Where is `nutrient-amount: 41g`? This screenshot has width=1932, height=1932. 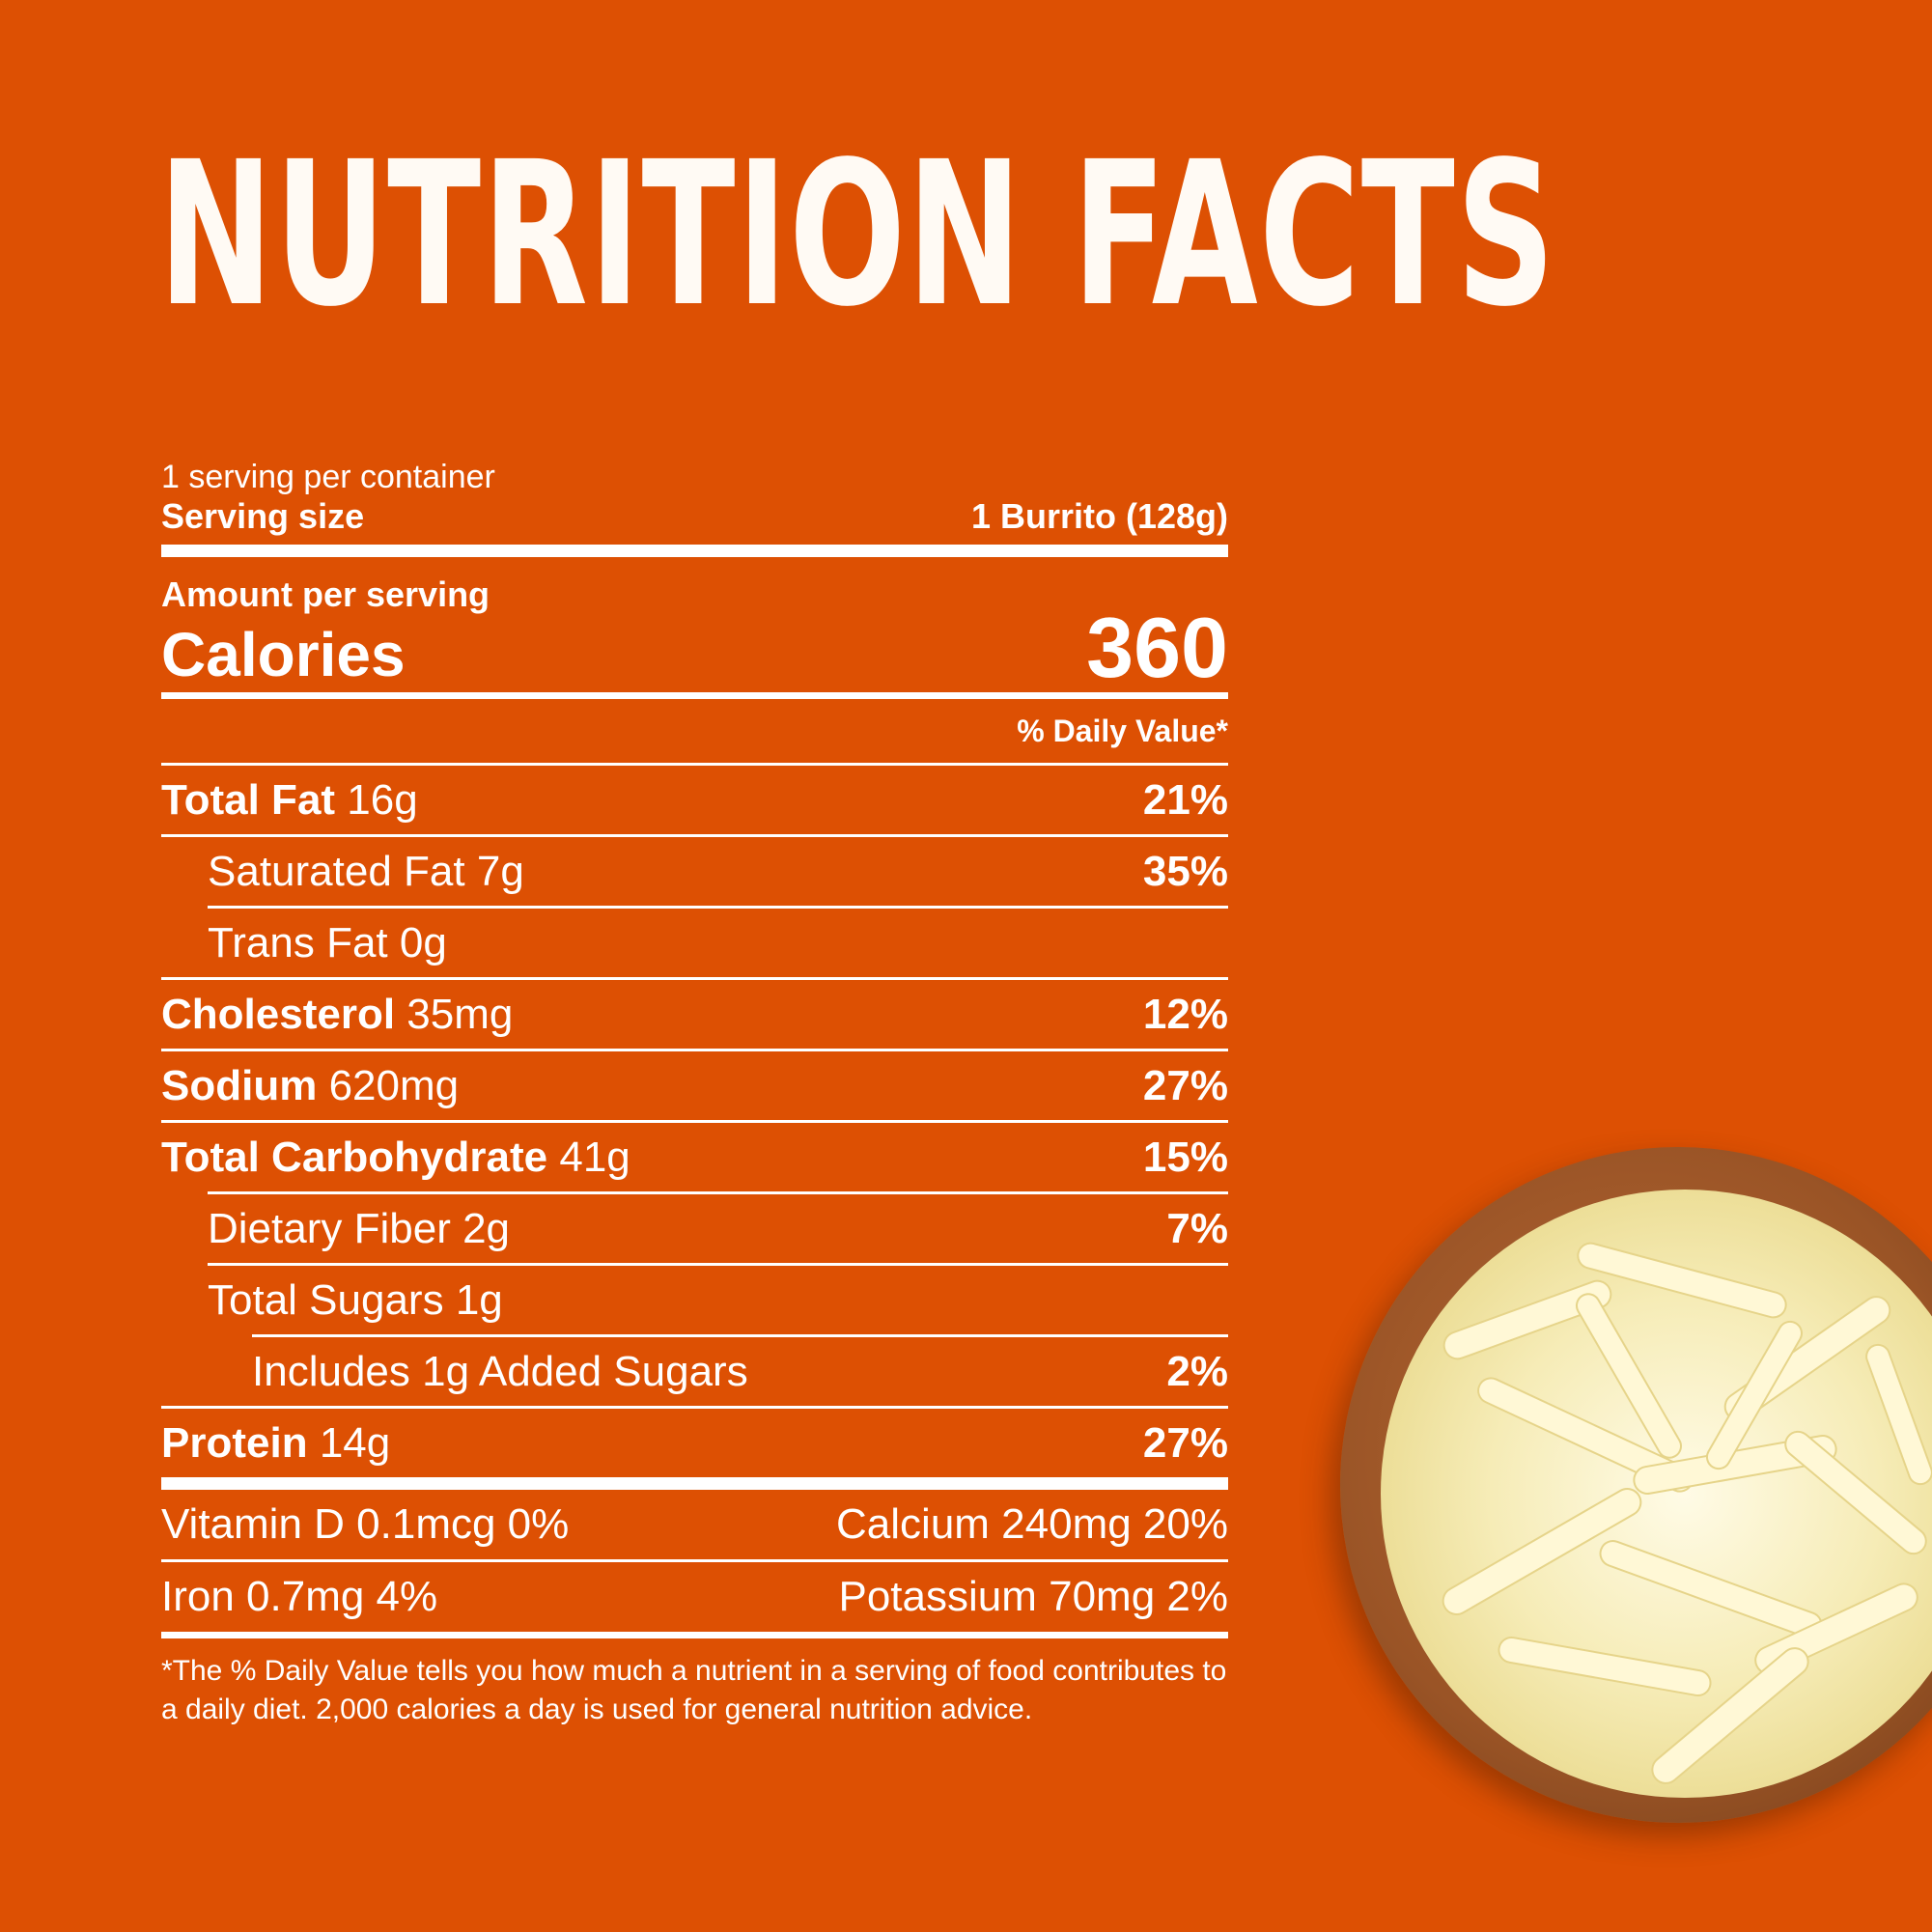 nutrient-amount: 41g is located at coordinates (595, 1157).